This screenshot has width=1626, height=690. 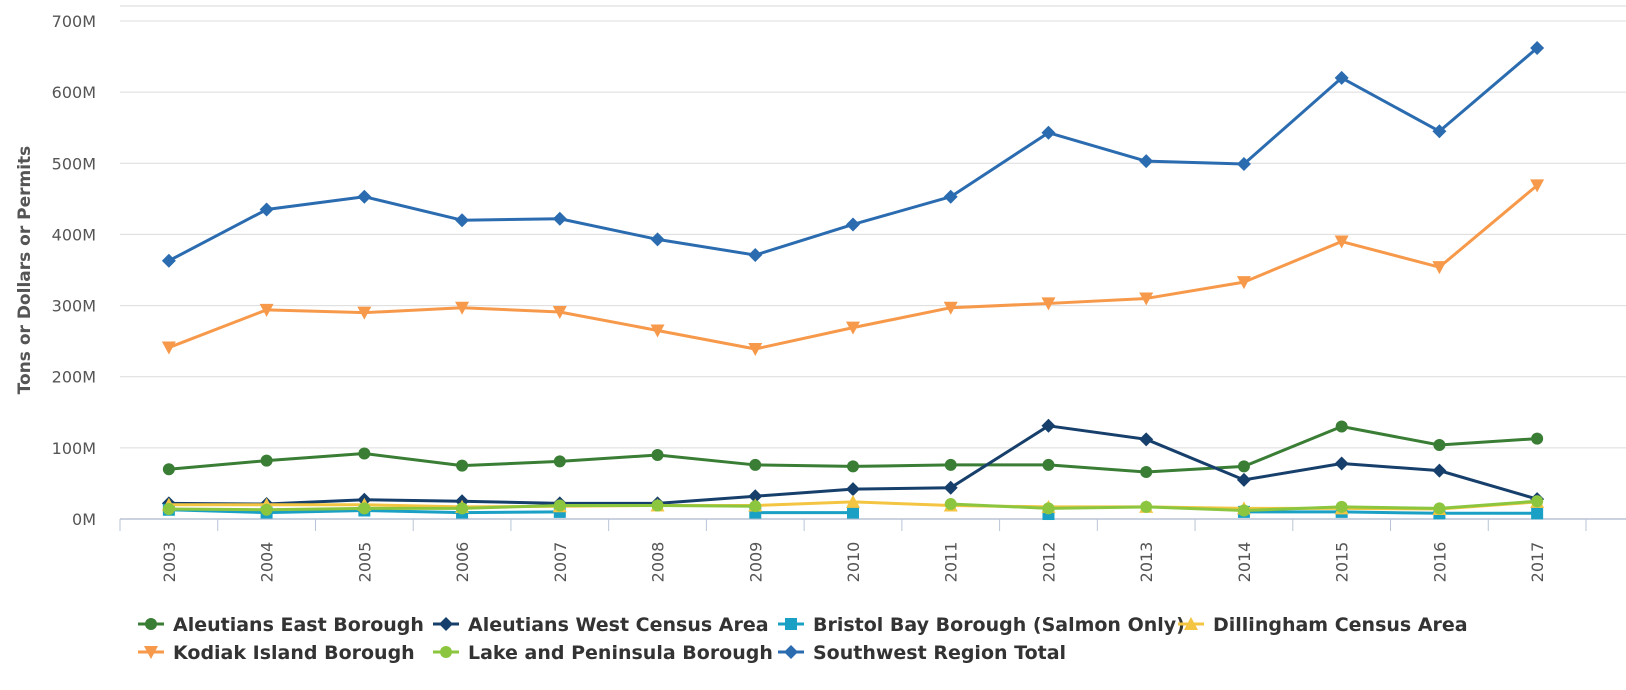 What do you see at coordinates (999, 625) in the screenshot?
I see `legend-label: Bristol Bay Borough (Salmon Only)` at bounding box center [999, 625].